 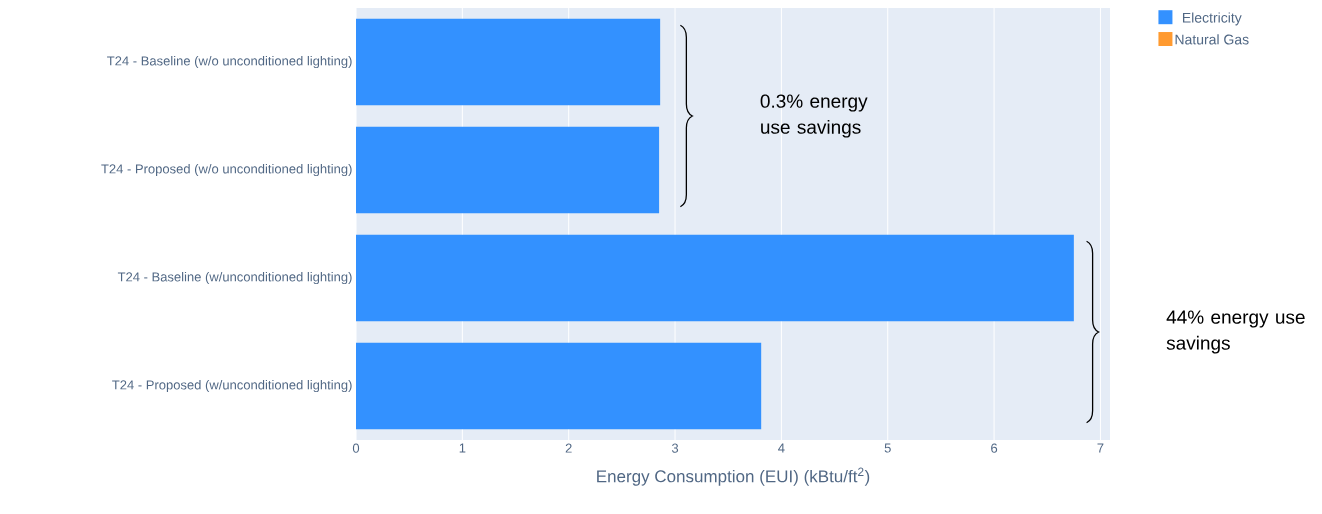 What do you see at coordinates (232, 386) in the screenshot?
I see `y-tick-label: T24 - Proposed (w/unconditioned lighting)` at bounding box center [232, 386].